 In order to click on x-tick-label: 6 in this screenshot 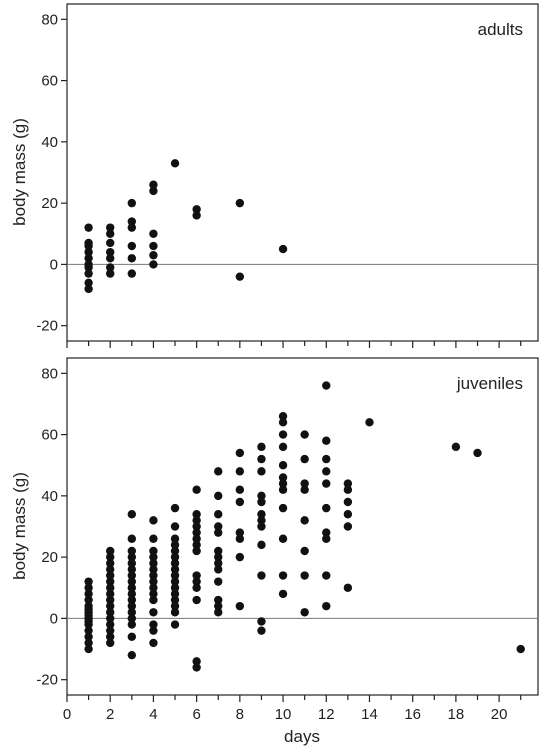, I will do `click(196, 714)`.